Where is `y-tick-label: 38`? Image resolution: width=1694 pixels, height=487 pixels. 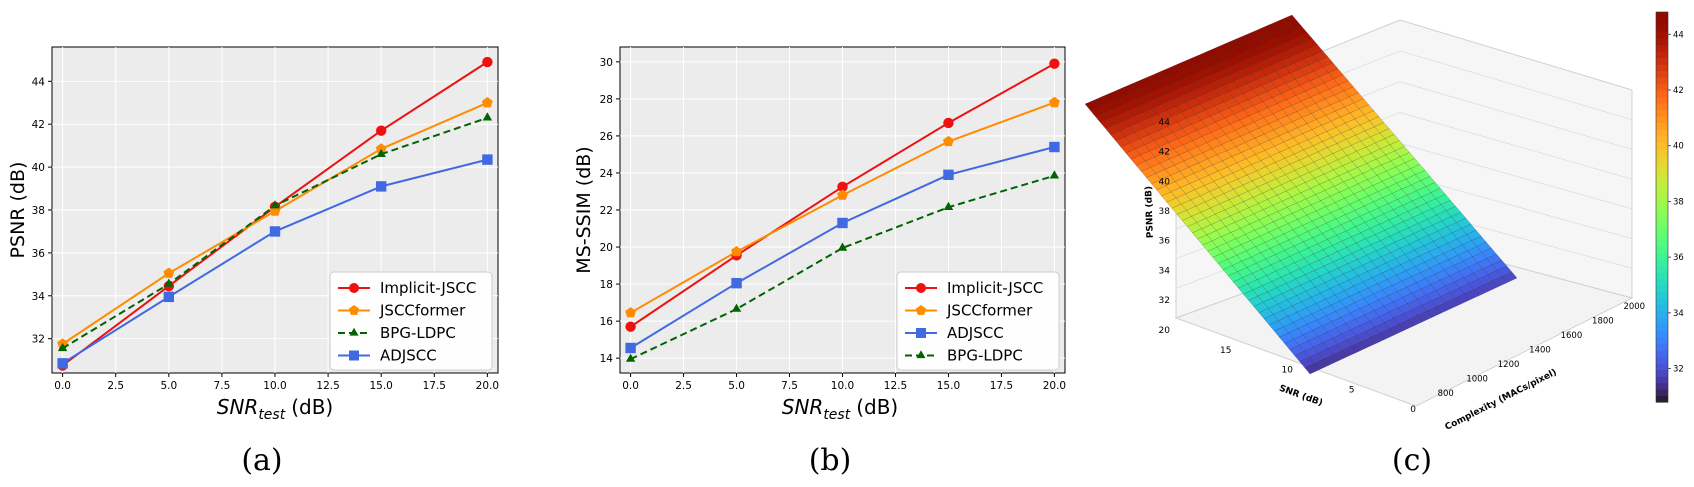
y-tick-label: 38 is located at coordinates (38, 211).